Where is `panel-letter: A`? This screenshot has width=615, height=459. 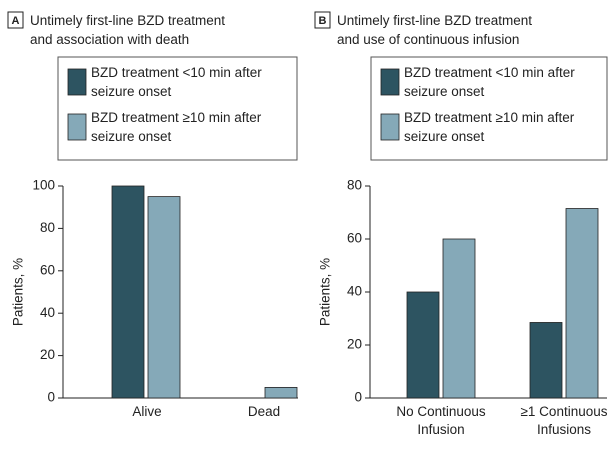 panel-letter: A is located at coordinates (16, 21).